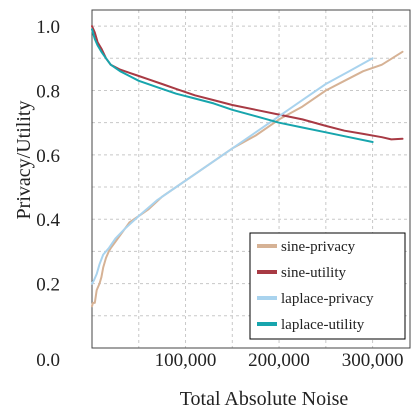 Image resolution: width=413 pixels, height=412 pixels. I want to click on x-tick-label: 200,000, so click(279, 360).